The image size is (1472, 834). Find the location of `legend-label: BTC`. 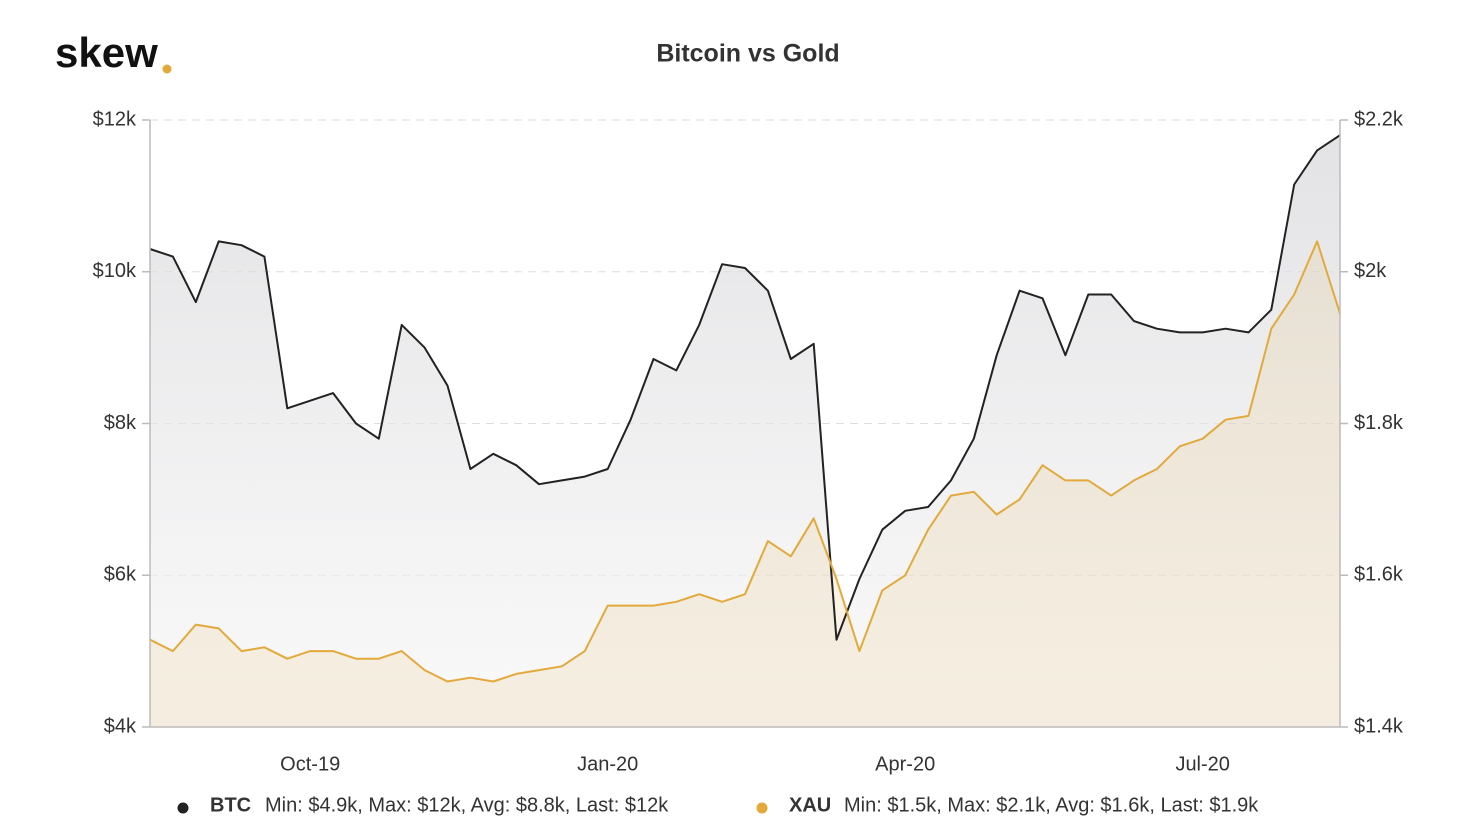

legend-label: BTC is located at coordinates (230, 805).